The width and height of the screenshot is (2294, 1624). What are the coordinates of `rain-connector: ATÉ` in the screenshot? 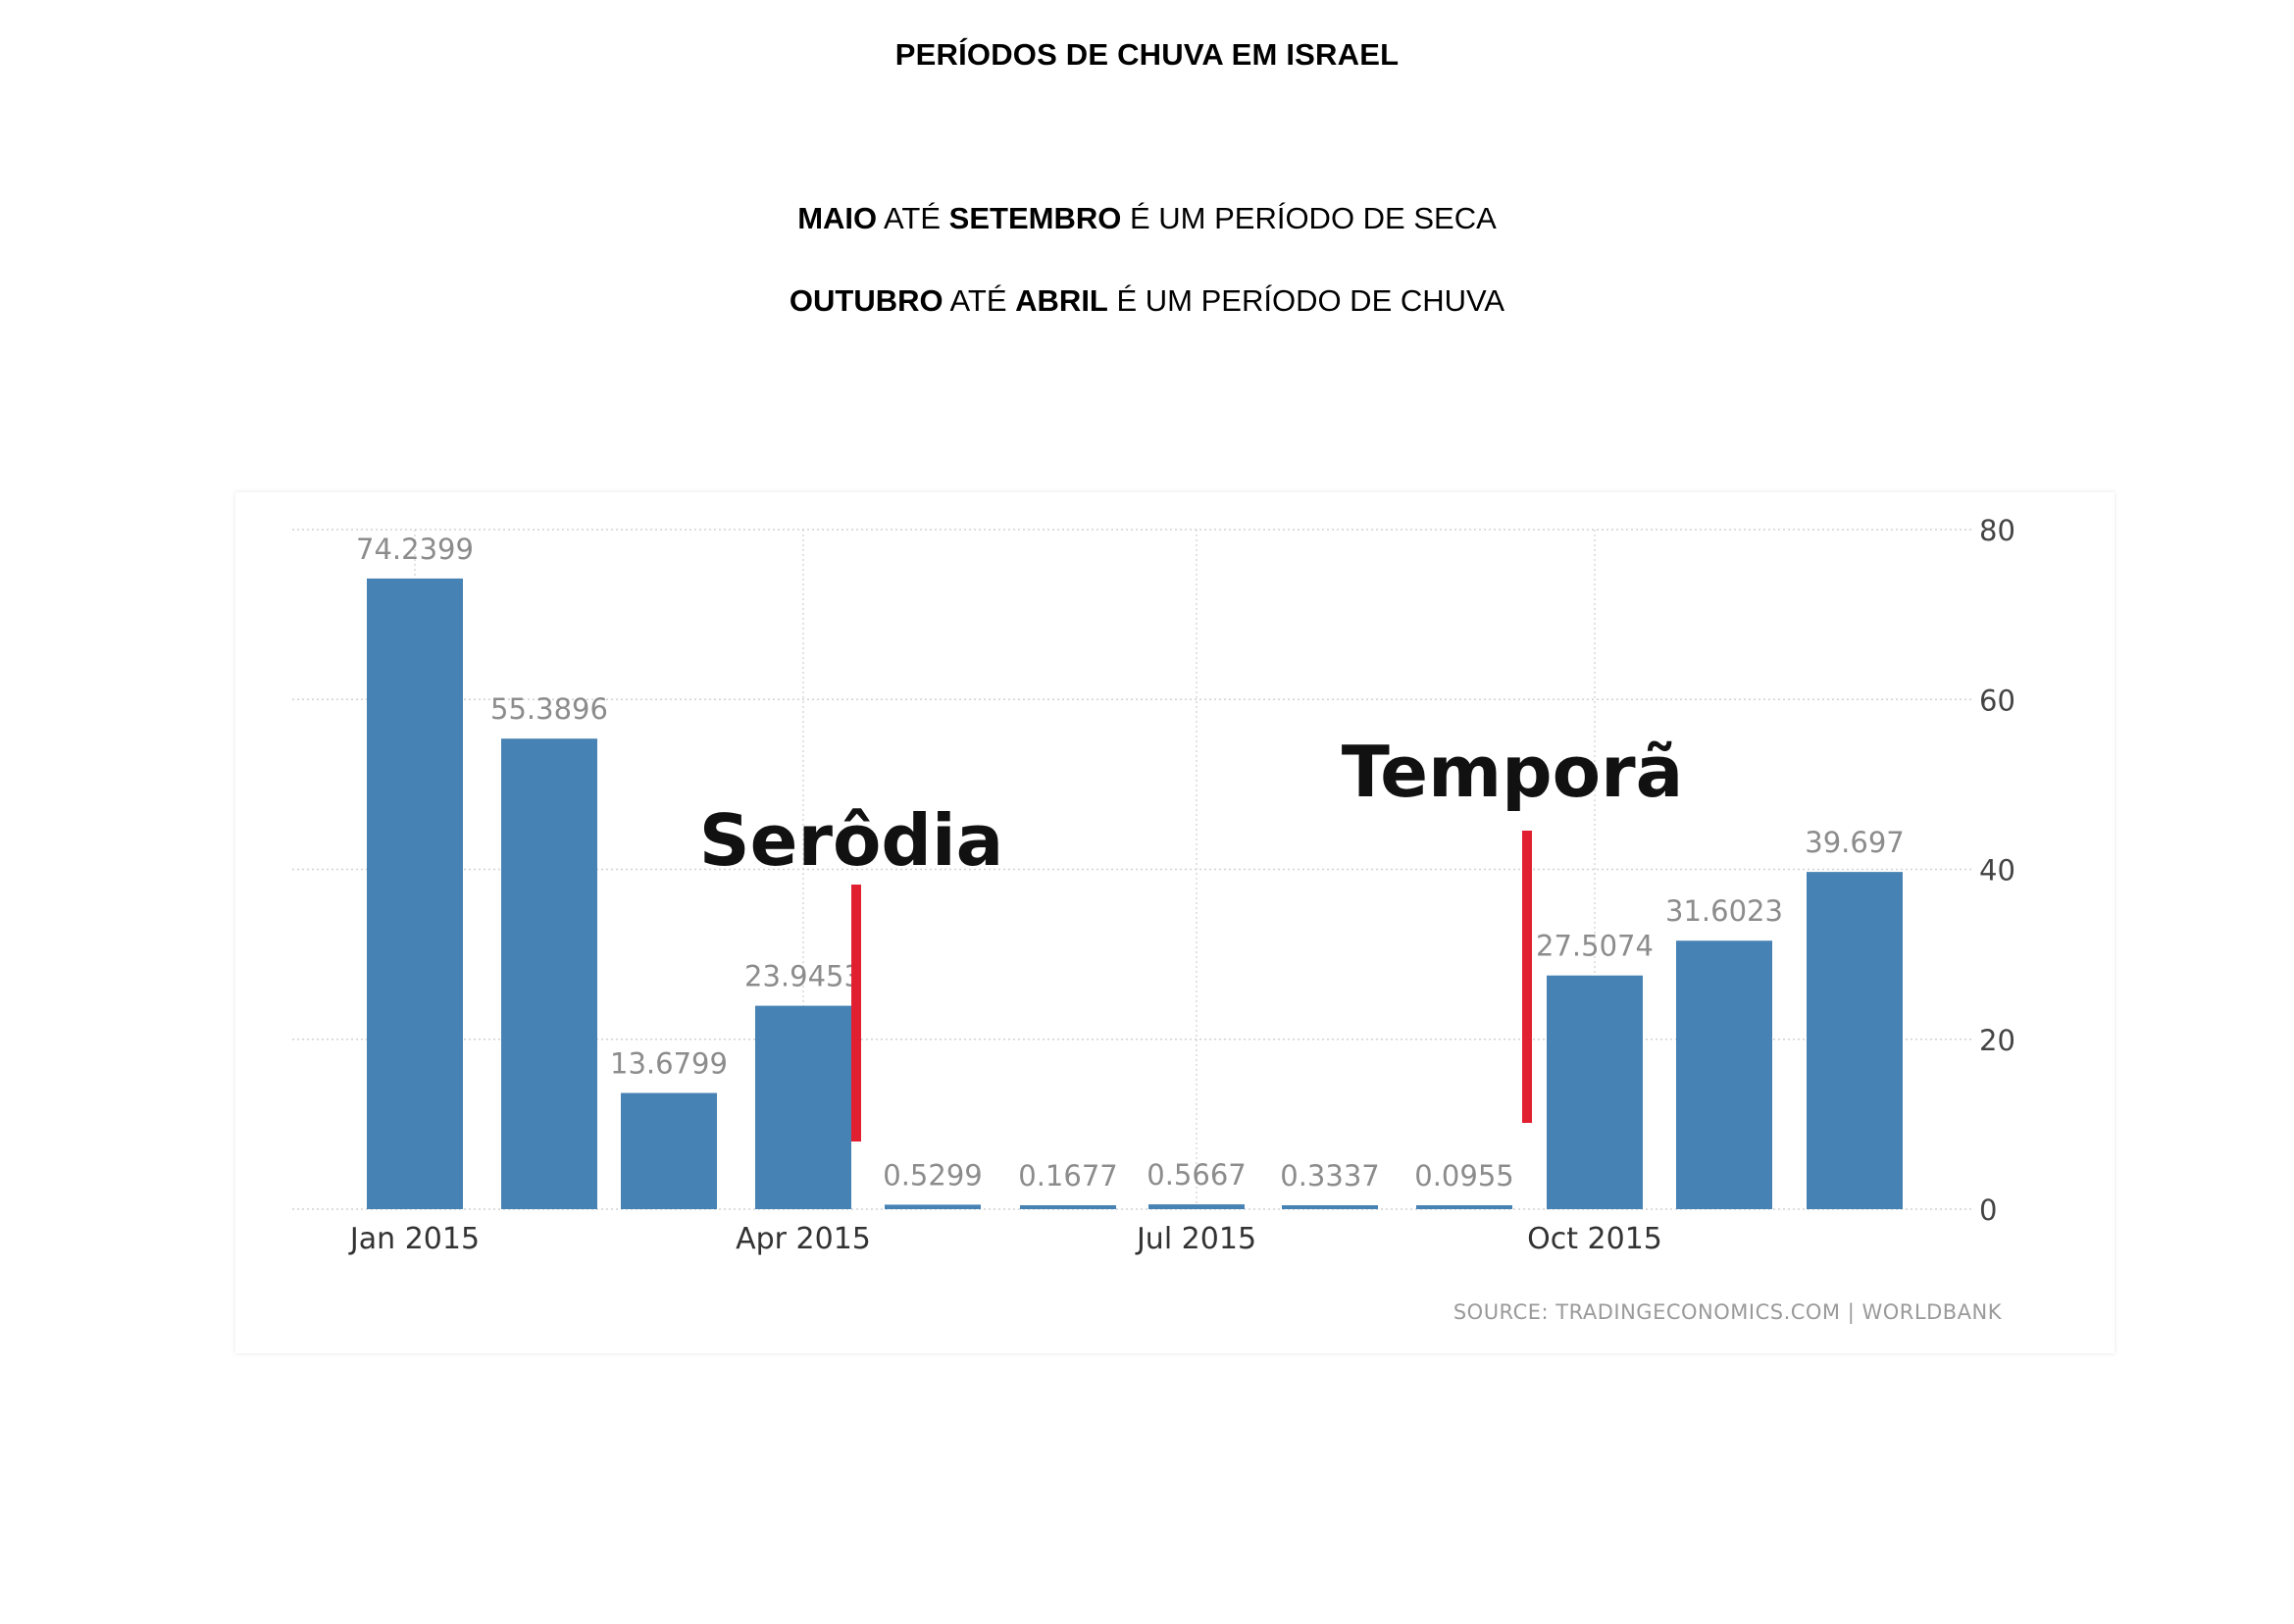 It's located at (979, 300).